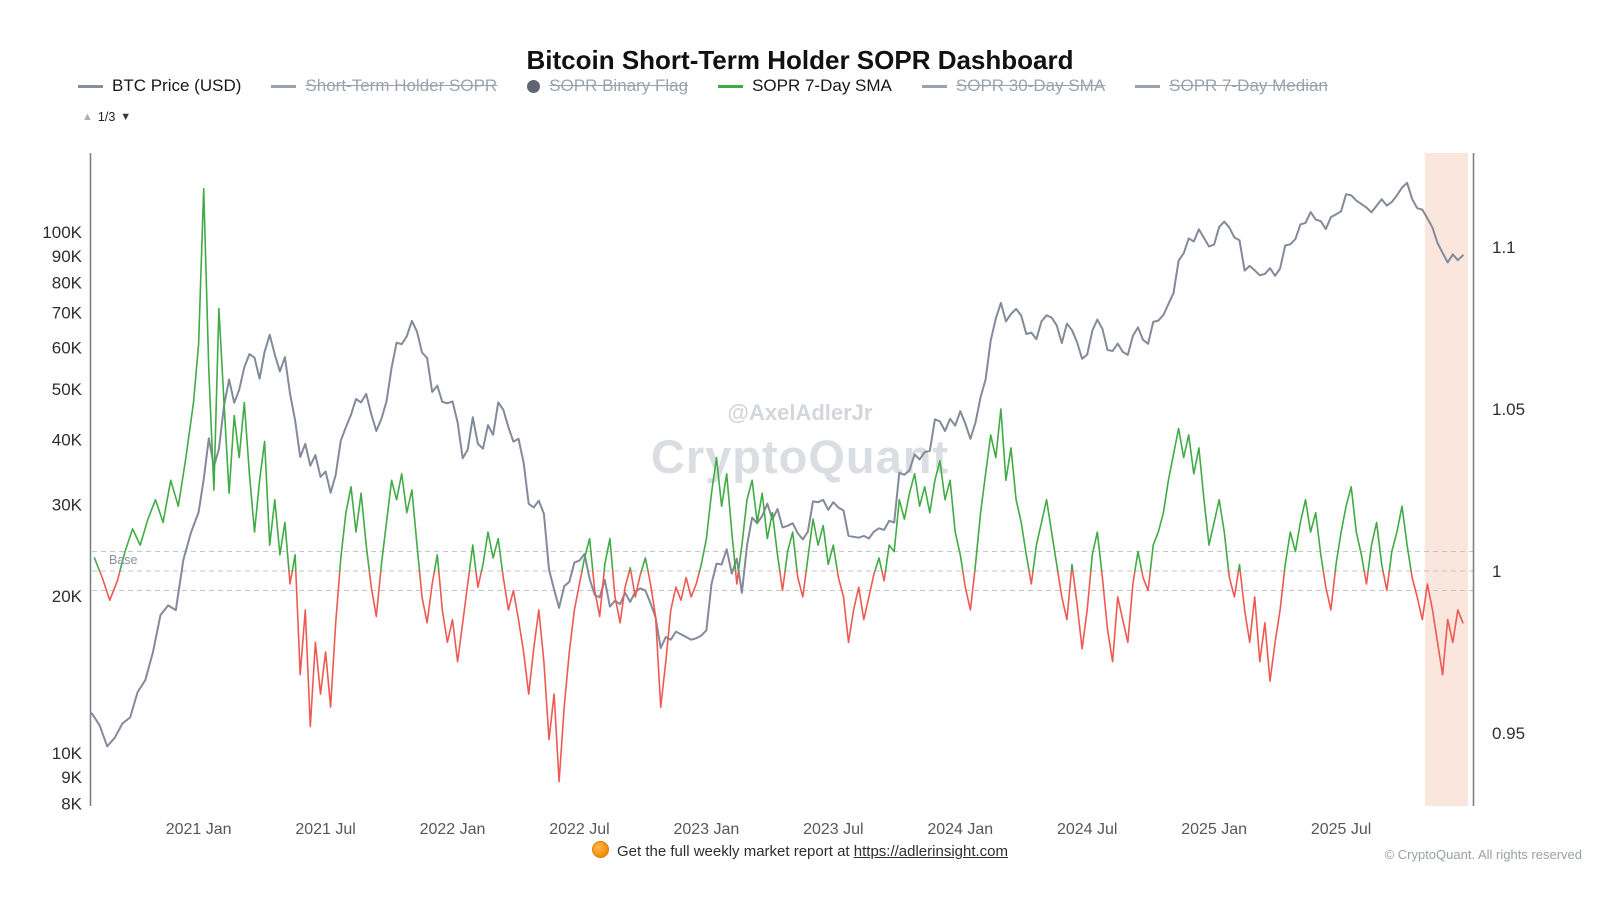 The image size is (1600, 900). I want to click on x-tick-label: 2022 Jul, so click(579, 829).